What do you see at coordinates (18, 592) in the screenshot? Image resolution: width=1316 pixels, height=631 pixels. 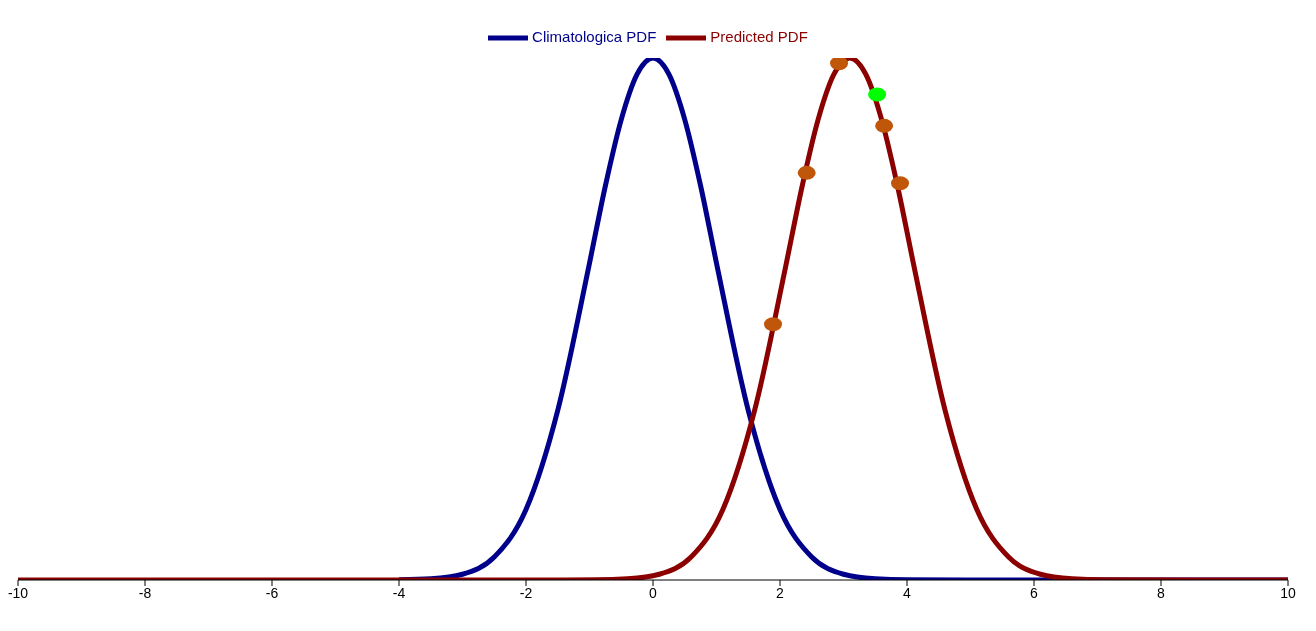 I see `x-tick-label: -10` at bounding box center [18, 592].